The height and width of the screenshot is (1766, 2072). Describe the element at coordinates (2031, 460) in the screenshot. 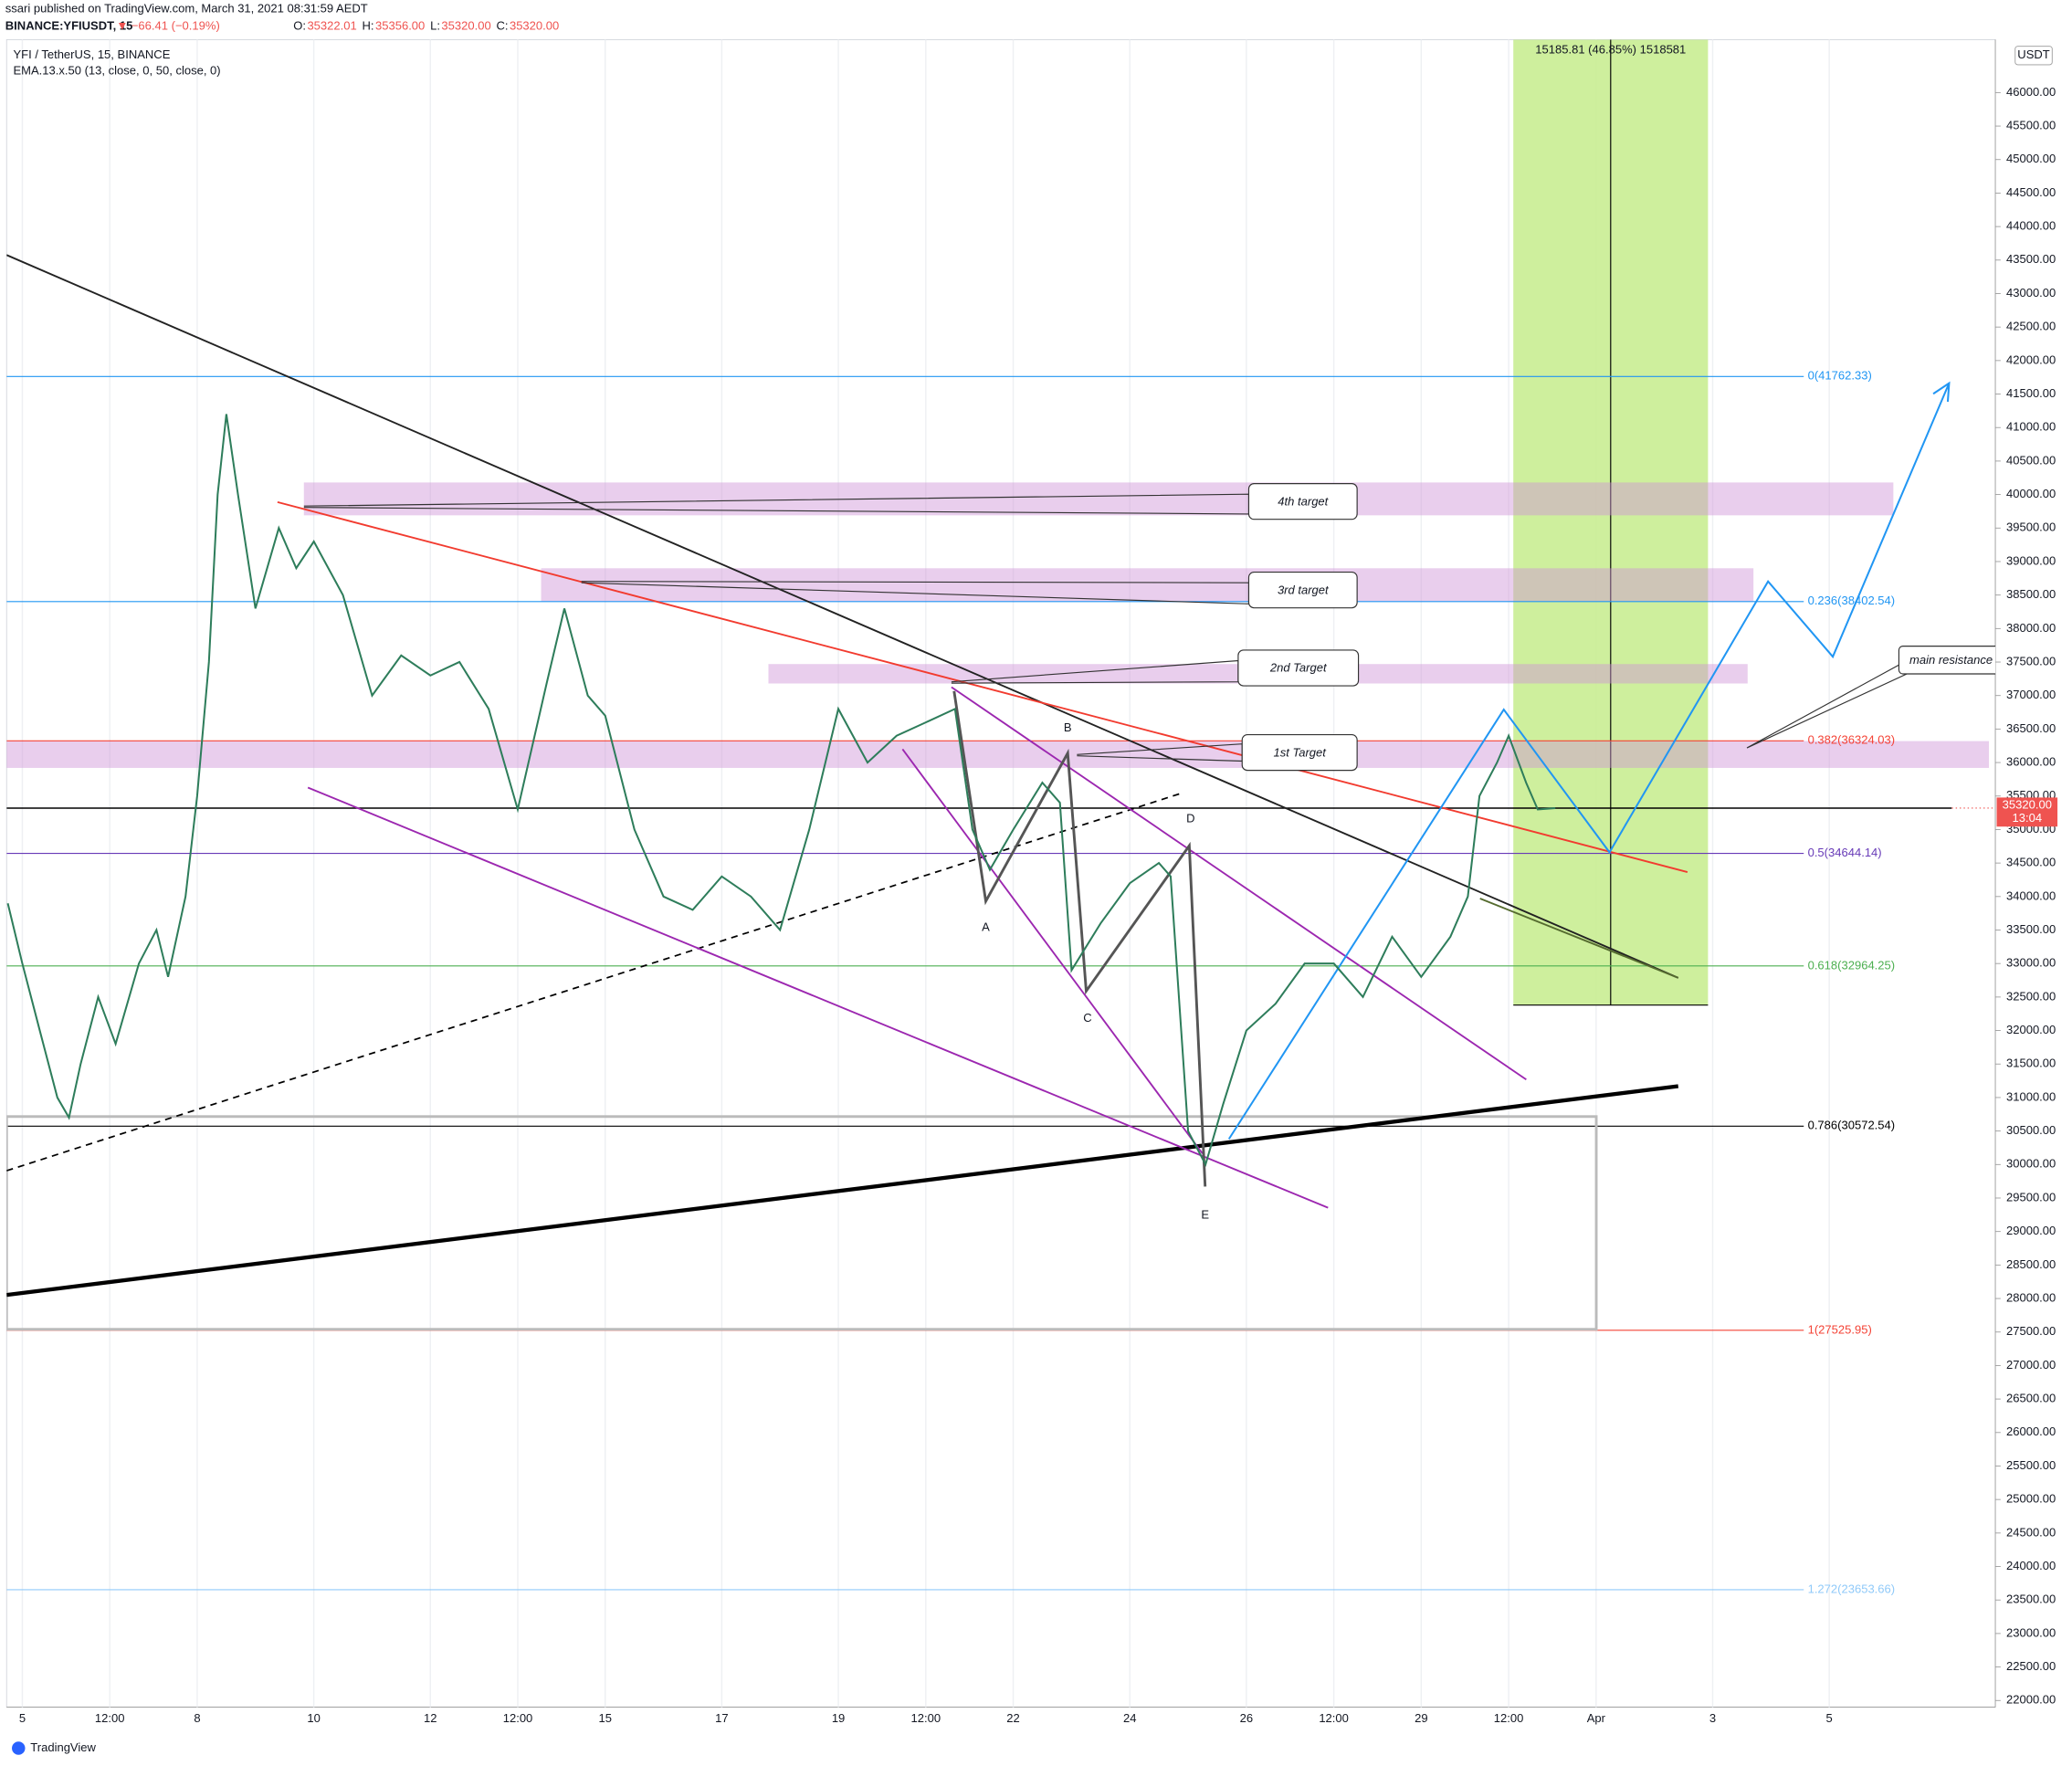

I see `y-tick-label: 40500.00` at that location.